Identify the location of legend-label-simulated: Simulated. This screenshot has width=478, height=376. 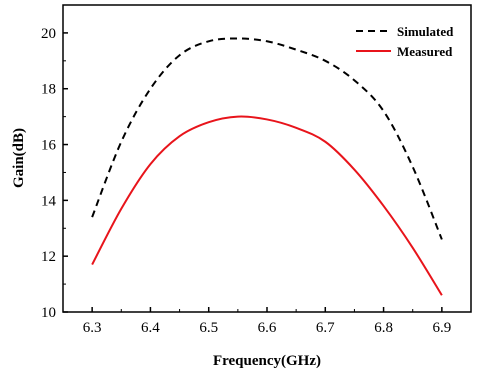
(425, 31).